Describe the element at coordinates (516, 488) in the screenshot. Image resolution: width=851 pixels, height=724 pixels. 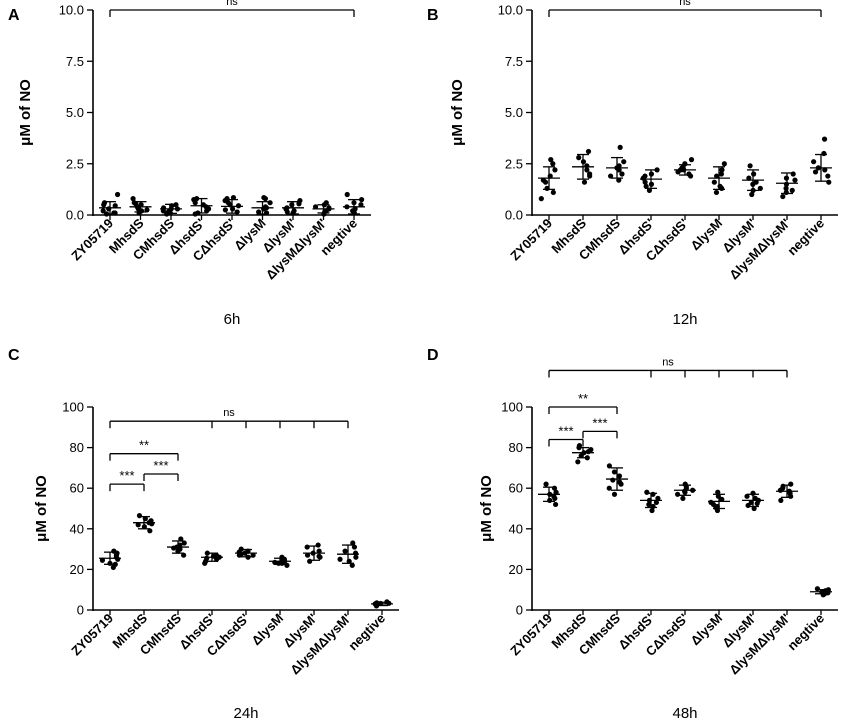
I see `y-tick-label: 60` at that location.